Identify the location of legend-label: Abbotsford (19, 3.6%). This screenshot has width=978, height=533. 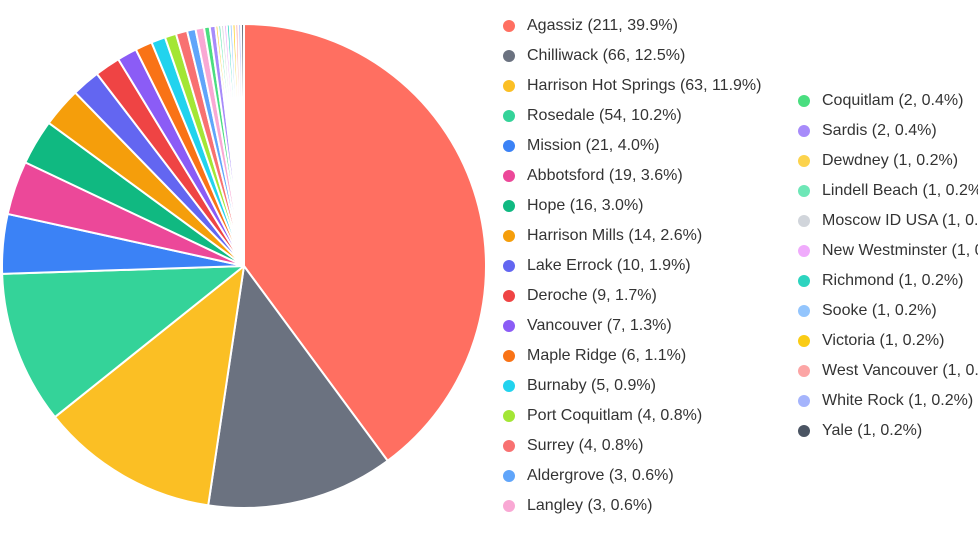
(605, 175).